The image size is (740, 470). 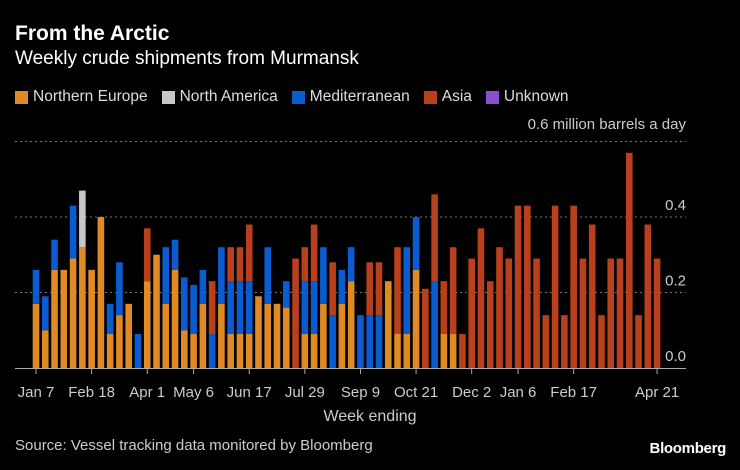 I want to click on legend-item-unknown: Unknown, so click(x=527, y=97).